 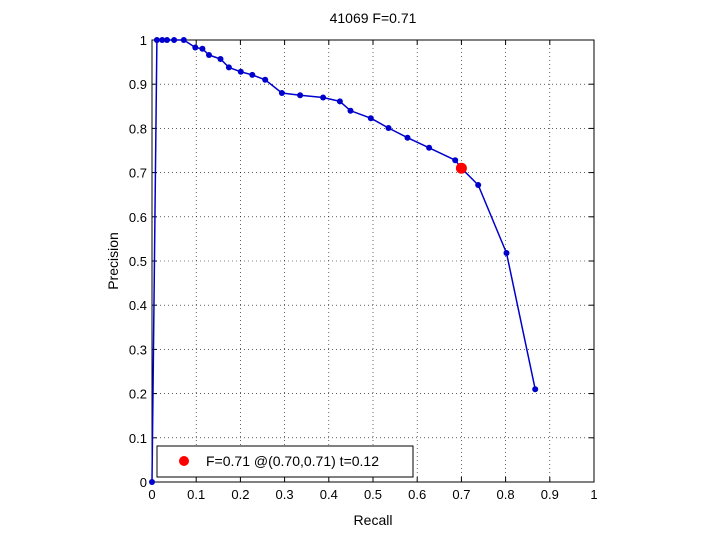 I want to click on legend-marker, so click(x=184, y=461).